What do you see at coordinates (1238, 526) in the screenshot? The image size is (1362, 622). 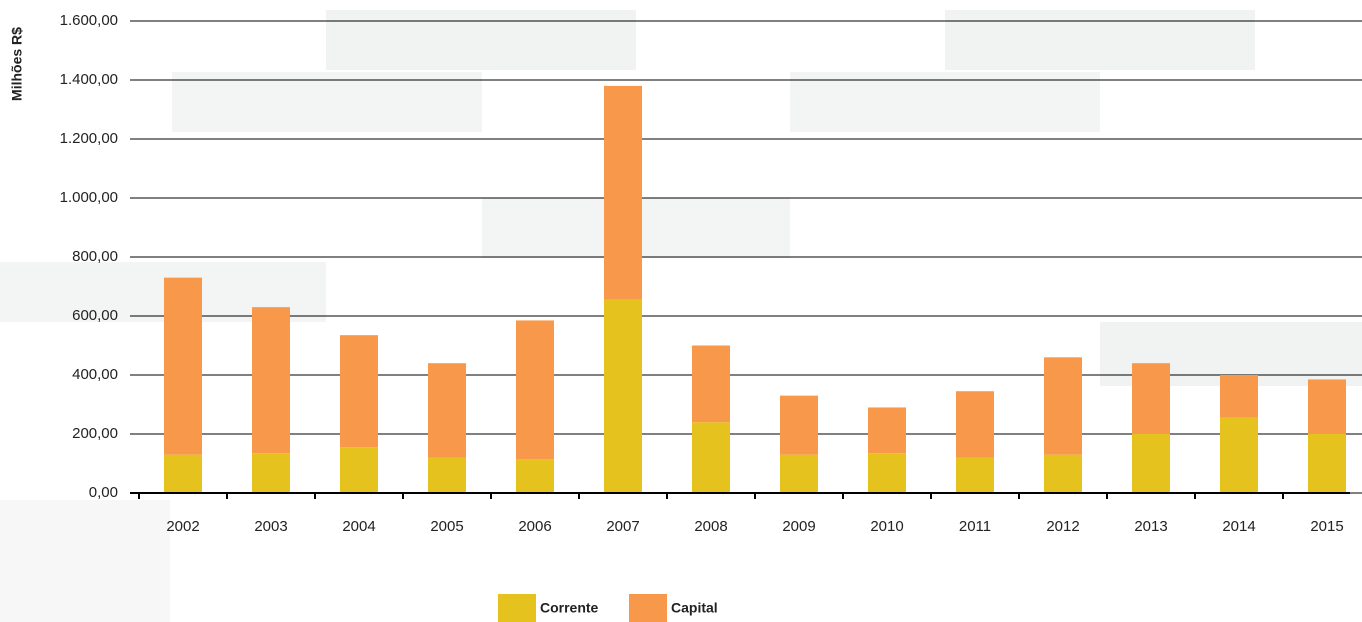 I see `x-tick-label: 2014` at bounding box center [1238, 526].